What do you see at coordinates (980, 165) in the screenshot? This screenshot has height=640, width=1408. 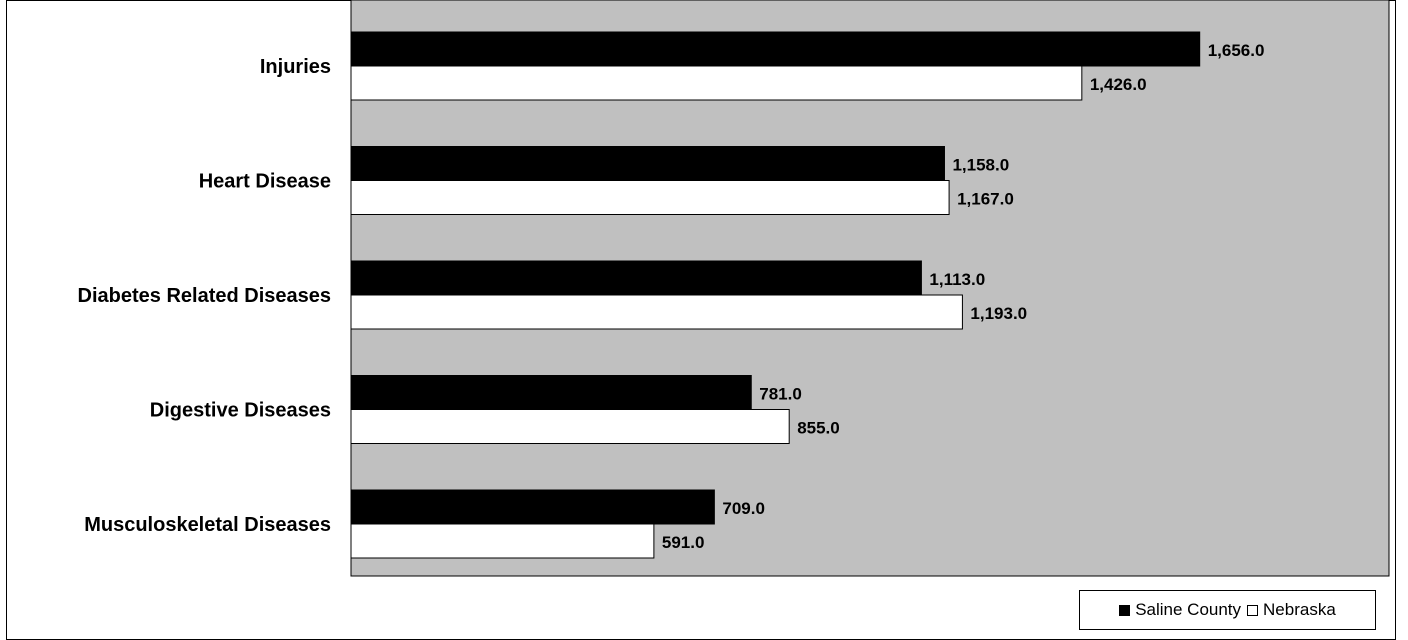 I see `value-label-saline-county-heart-disease: 1,158.0` at bounding box center [980, 165].